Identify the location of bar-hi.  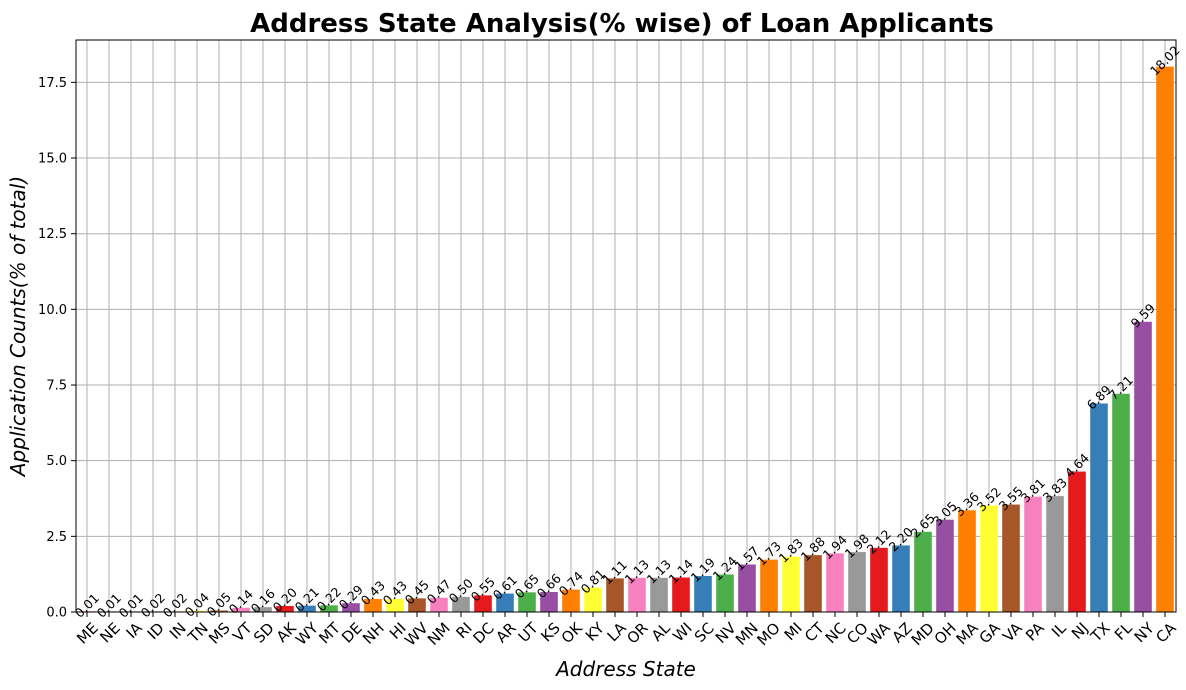
(395, 605).